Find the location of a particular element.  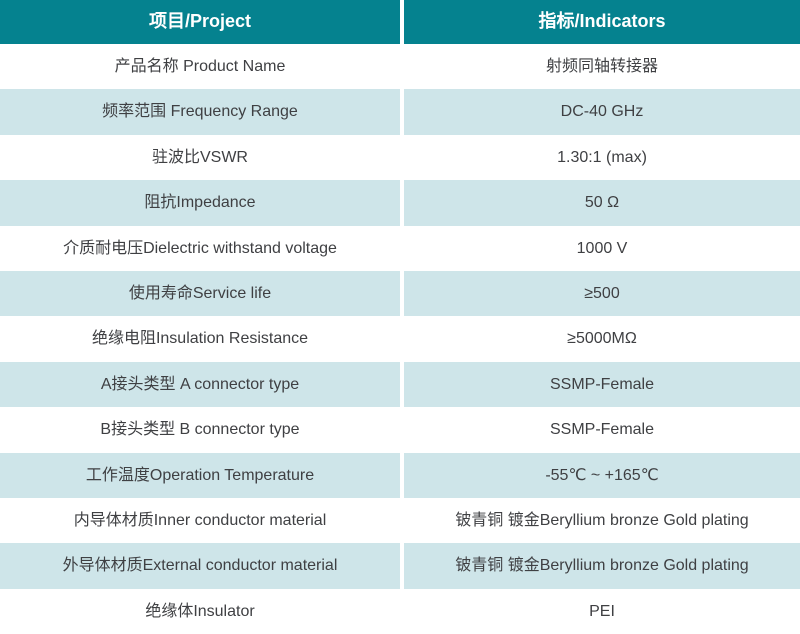

table-row: 介质耐电压Dielectric withstand voltage 1000 V is located at coordinates (400, 248).